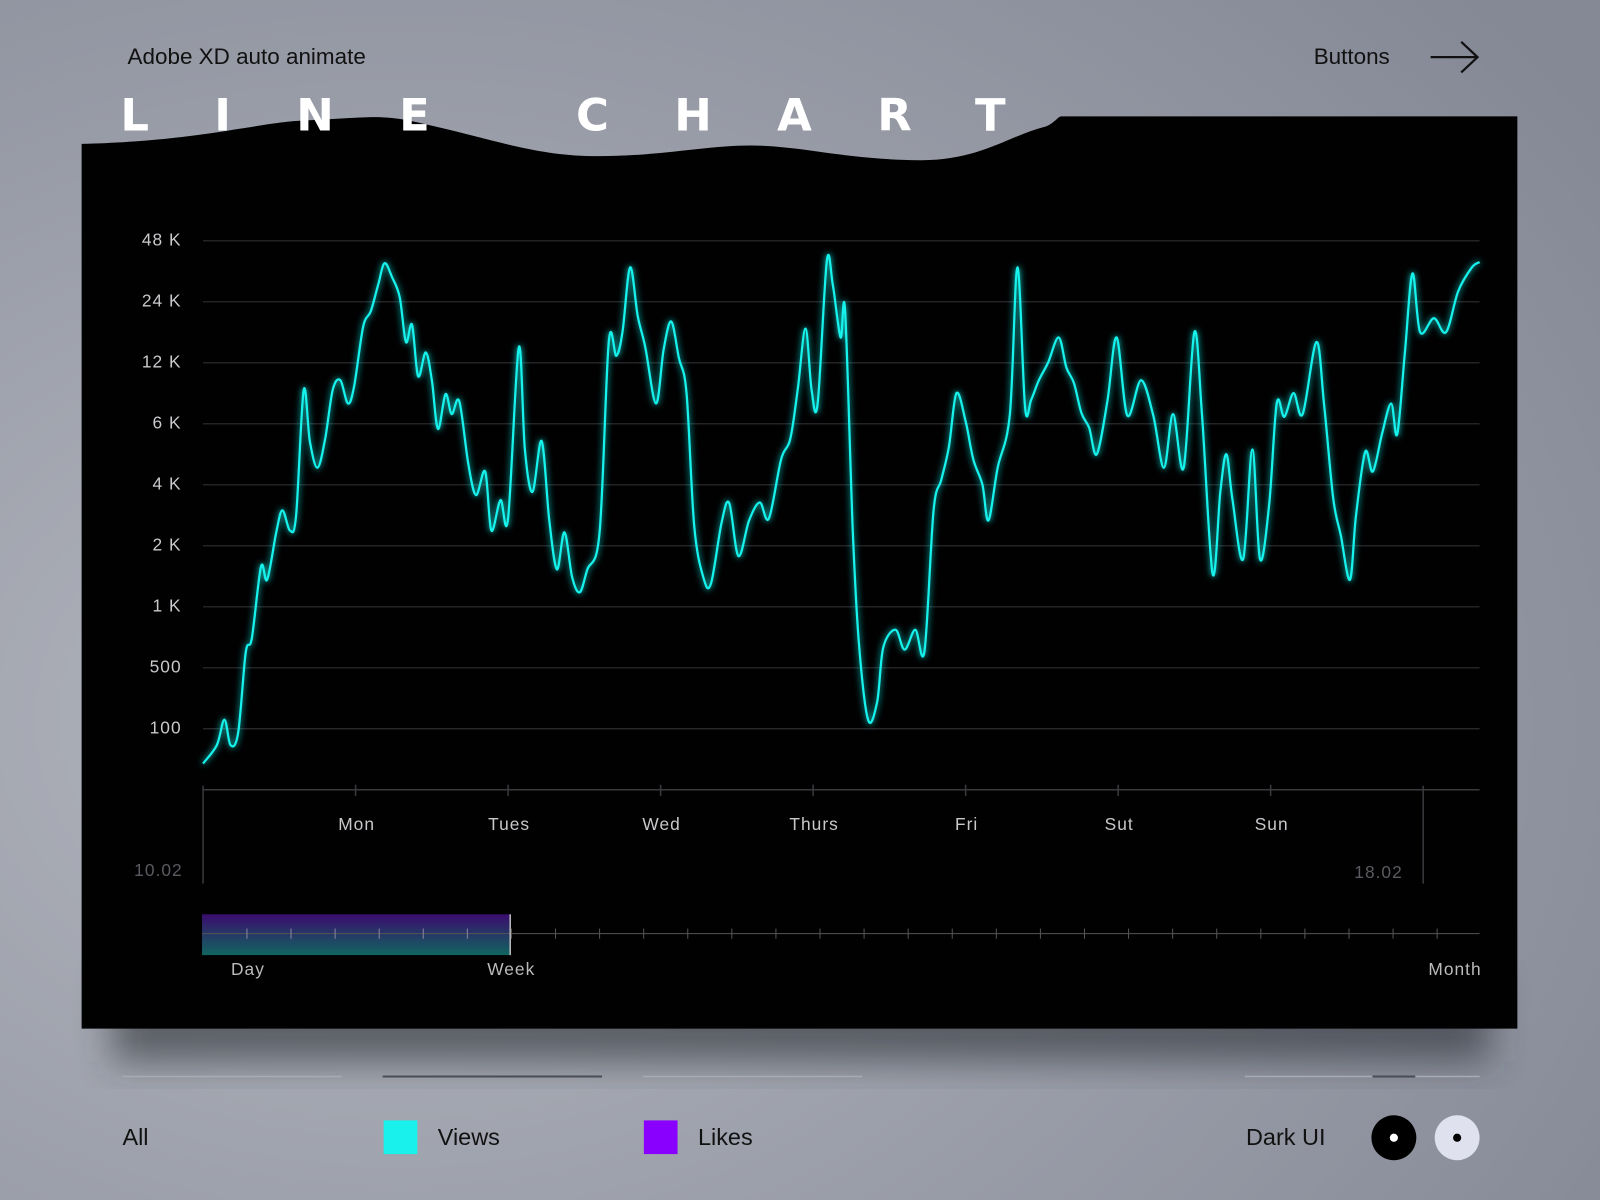 The image size is (1600, 1200). What do you see at coordinates (842, 933) in the screenshot?
I see `range-ticks` at bounding box center [842, 933].